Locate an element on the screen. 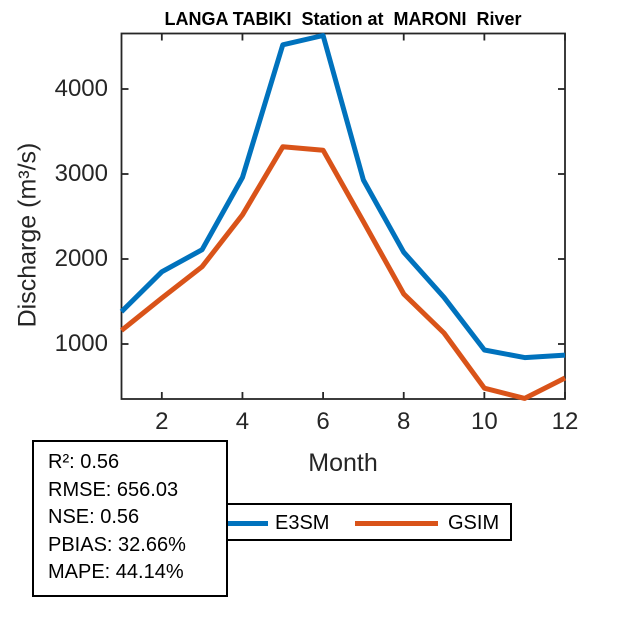 This screenshot has width=625, height=625. chart-title: LANGA TABIKI Station at MARONI River is located at coordinates (343, 19).